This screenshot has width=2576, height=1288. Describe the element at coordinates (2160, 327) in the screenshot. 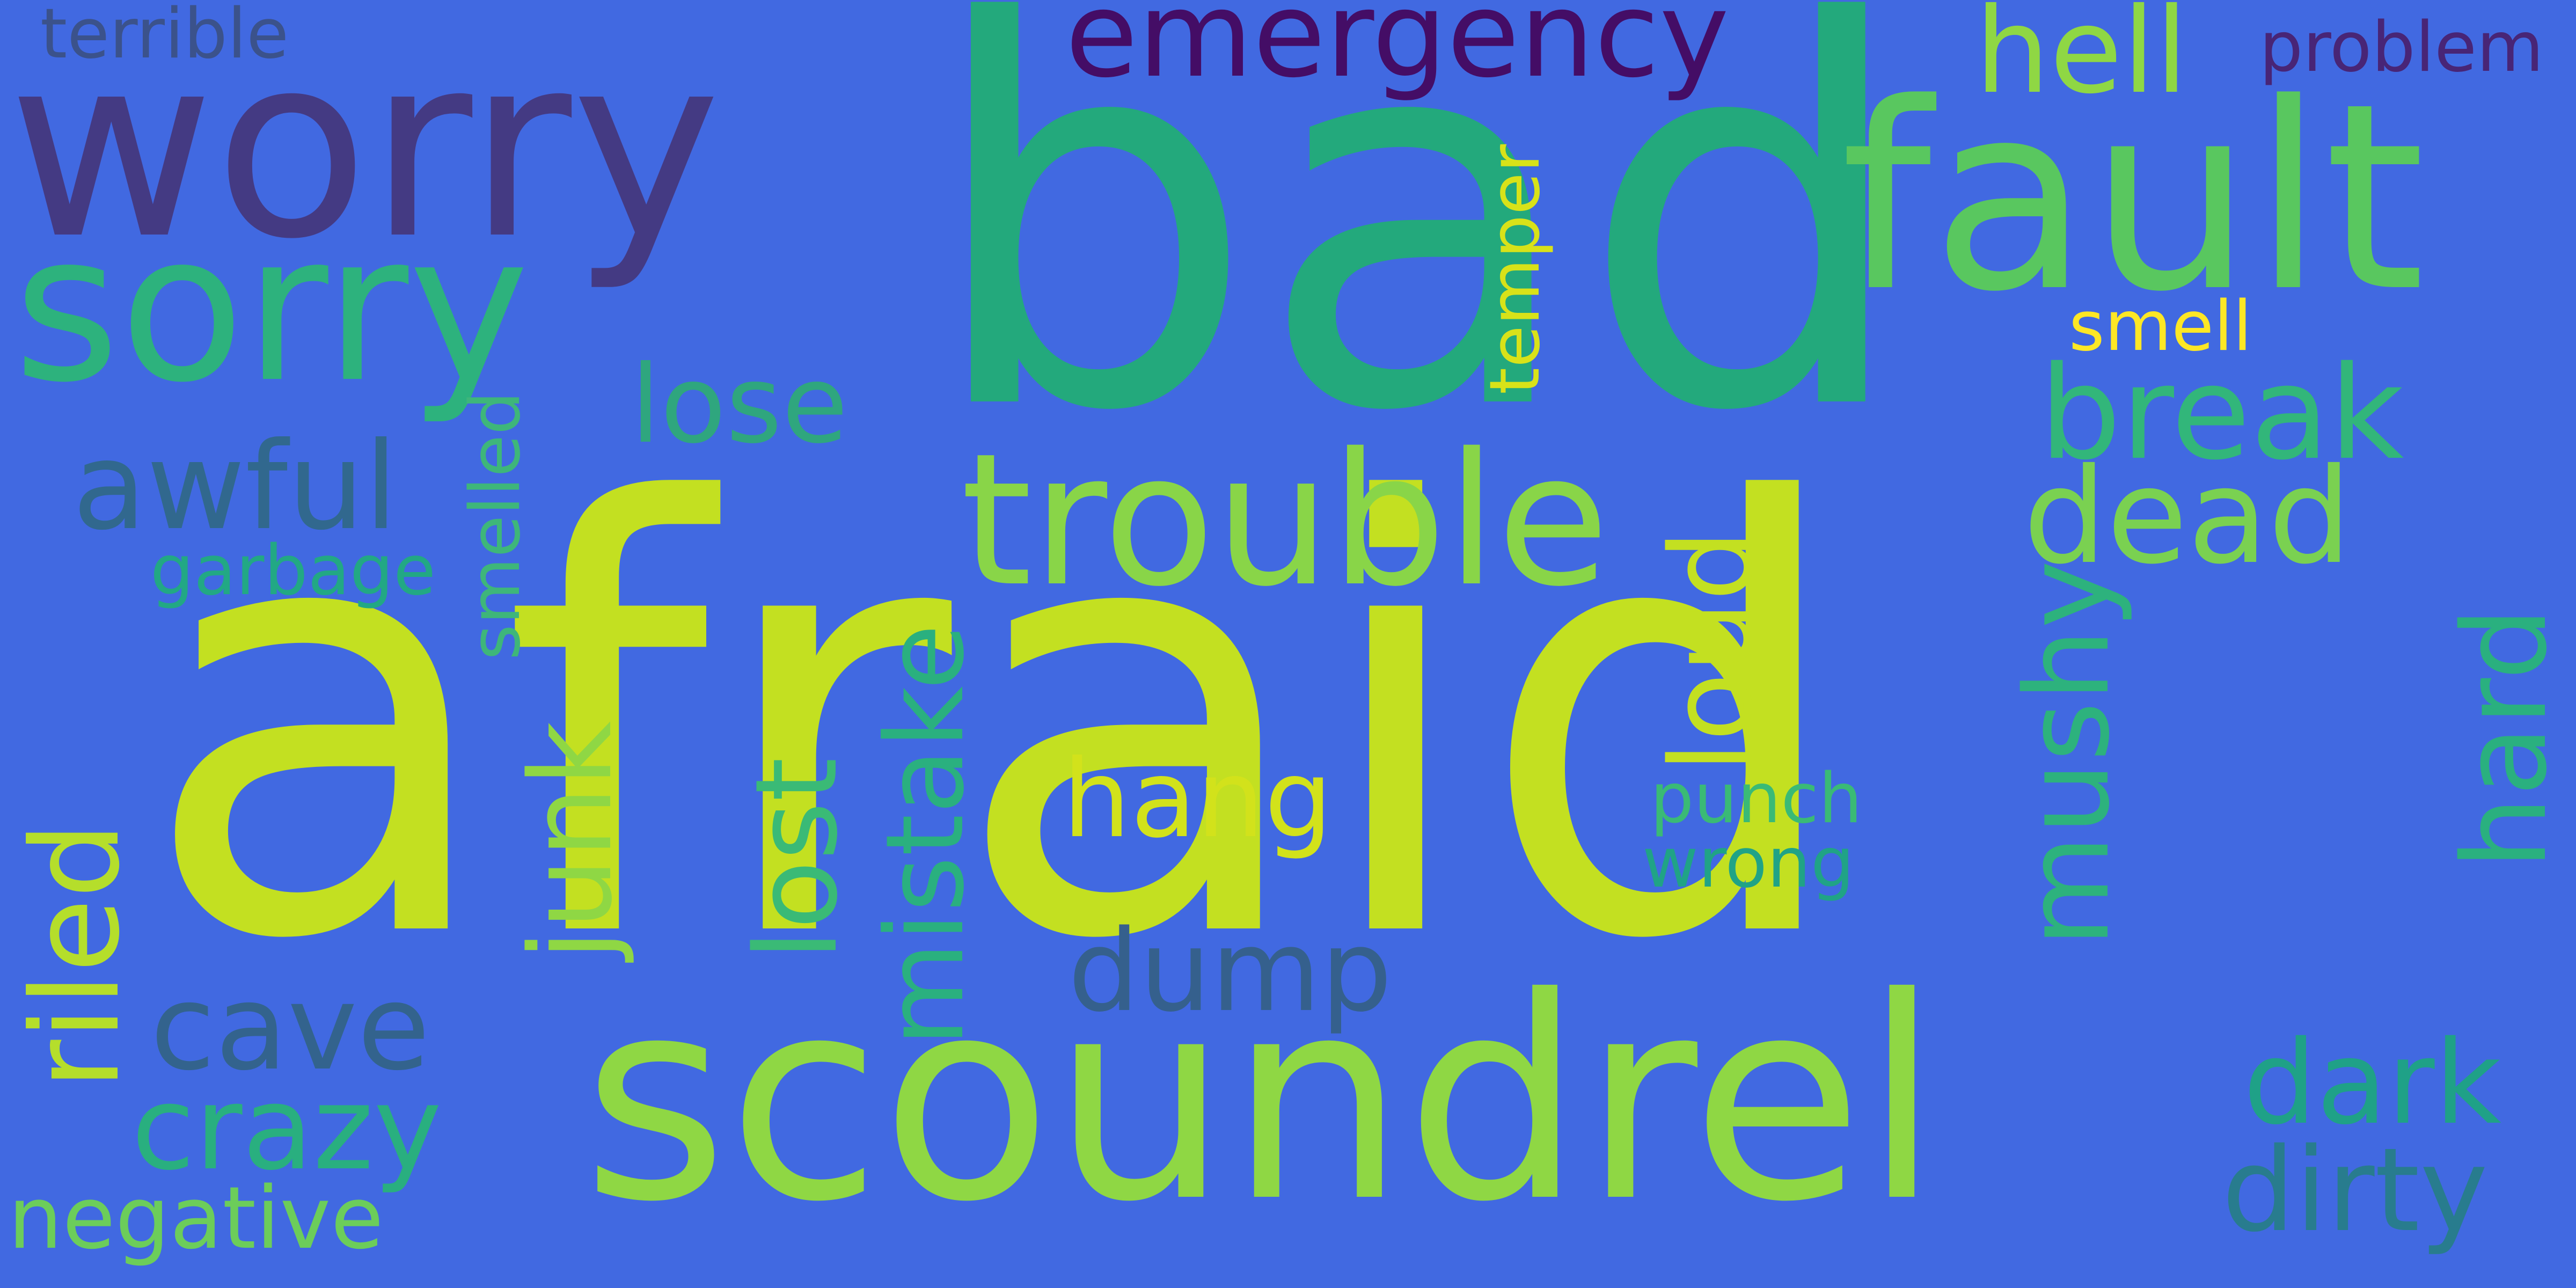

I see `word-smell: smell` at that location.